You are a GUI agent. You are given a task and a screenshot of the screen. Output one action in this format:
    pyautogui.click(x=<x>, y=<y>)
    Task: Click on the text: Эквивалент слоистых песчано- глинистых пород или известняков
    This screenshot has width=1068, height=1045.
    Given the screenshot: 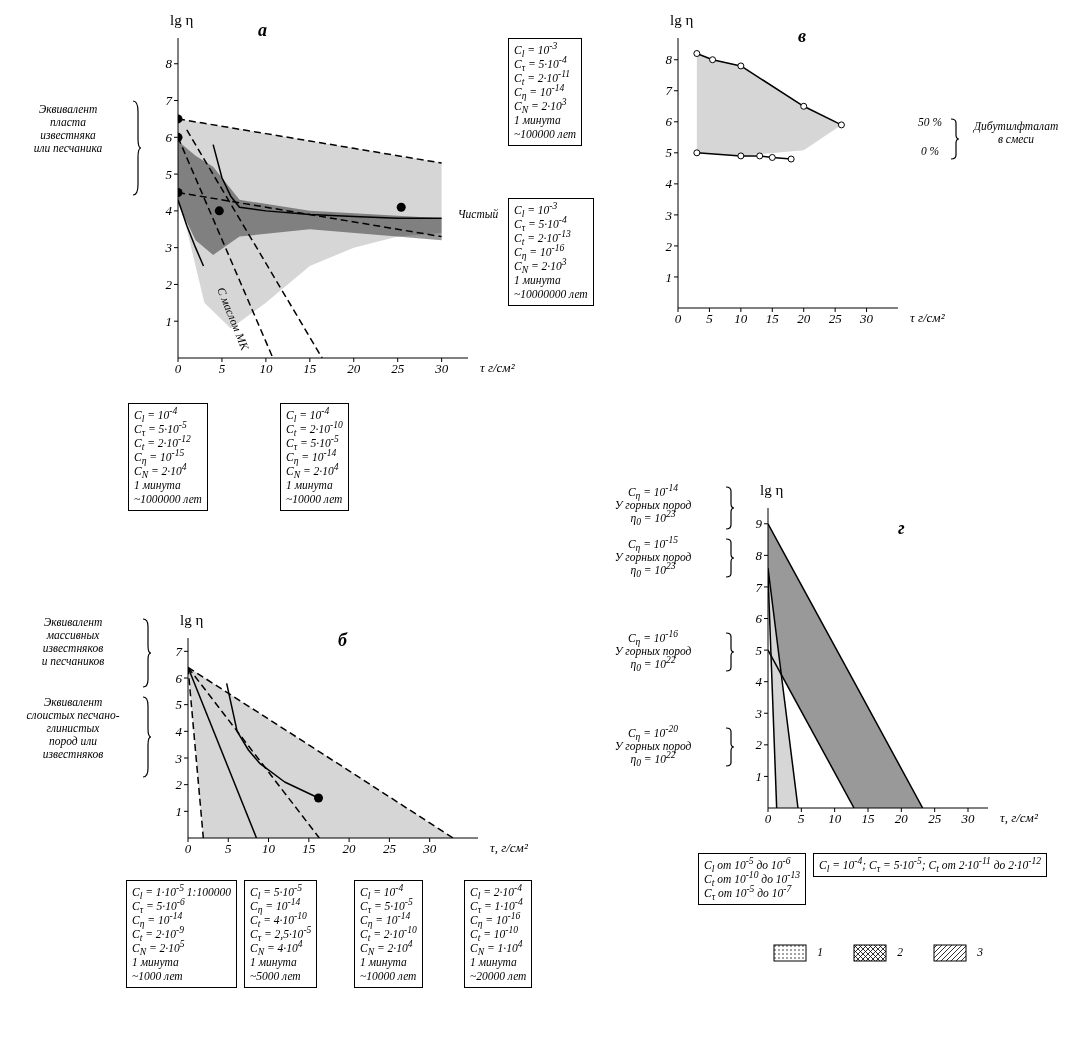 What is the action you would take?
    pyautogui.click(x=73, y=728)
    